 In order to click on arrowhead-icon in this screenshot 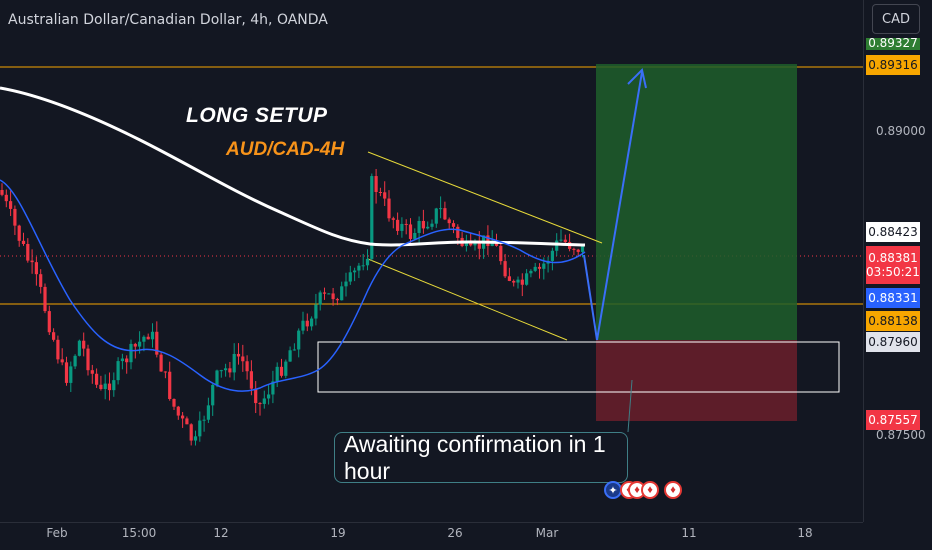, I will do `click(637, 78)`.